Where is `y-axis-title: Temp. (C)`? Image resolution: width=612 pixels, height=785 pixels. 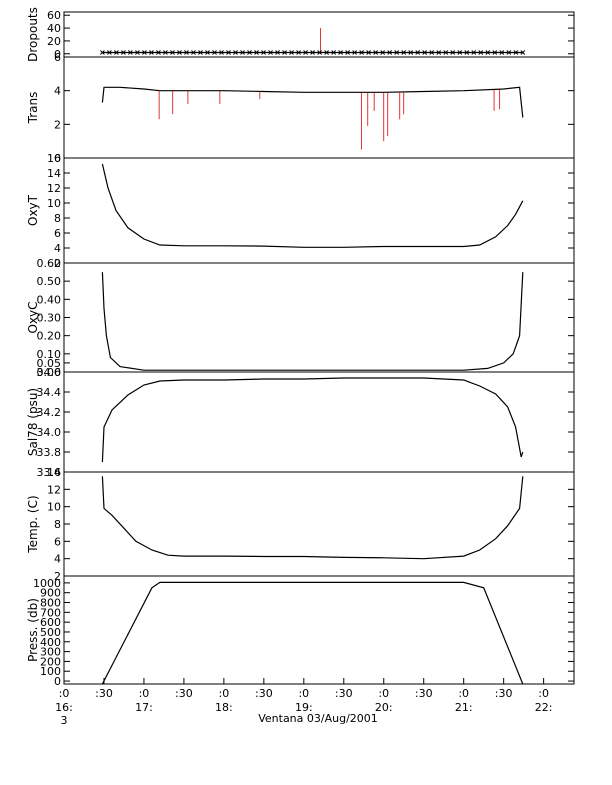
y-axis-title: Temp. (C) is located at coordinates (33, 524).